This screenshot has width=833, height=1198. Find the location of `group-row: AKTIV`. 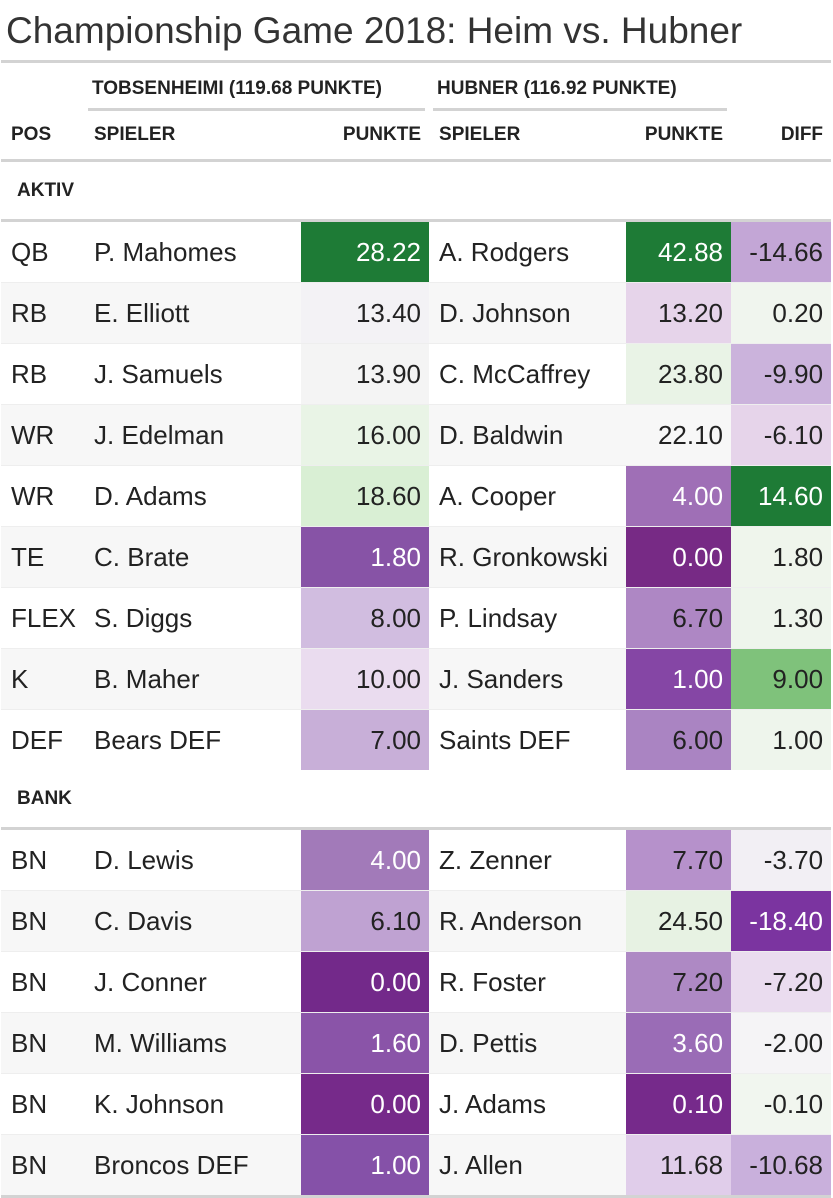

group-row: AKTIV is located at coordinates (416, 191).